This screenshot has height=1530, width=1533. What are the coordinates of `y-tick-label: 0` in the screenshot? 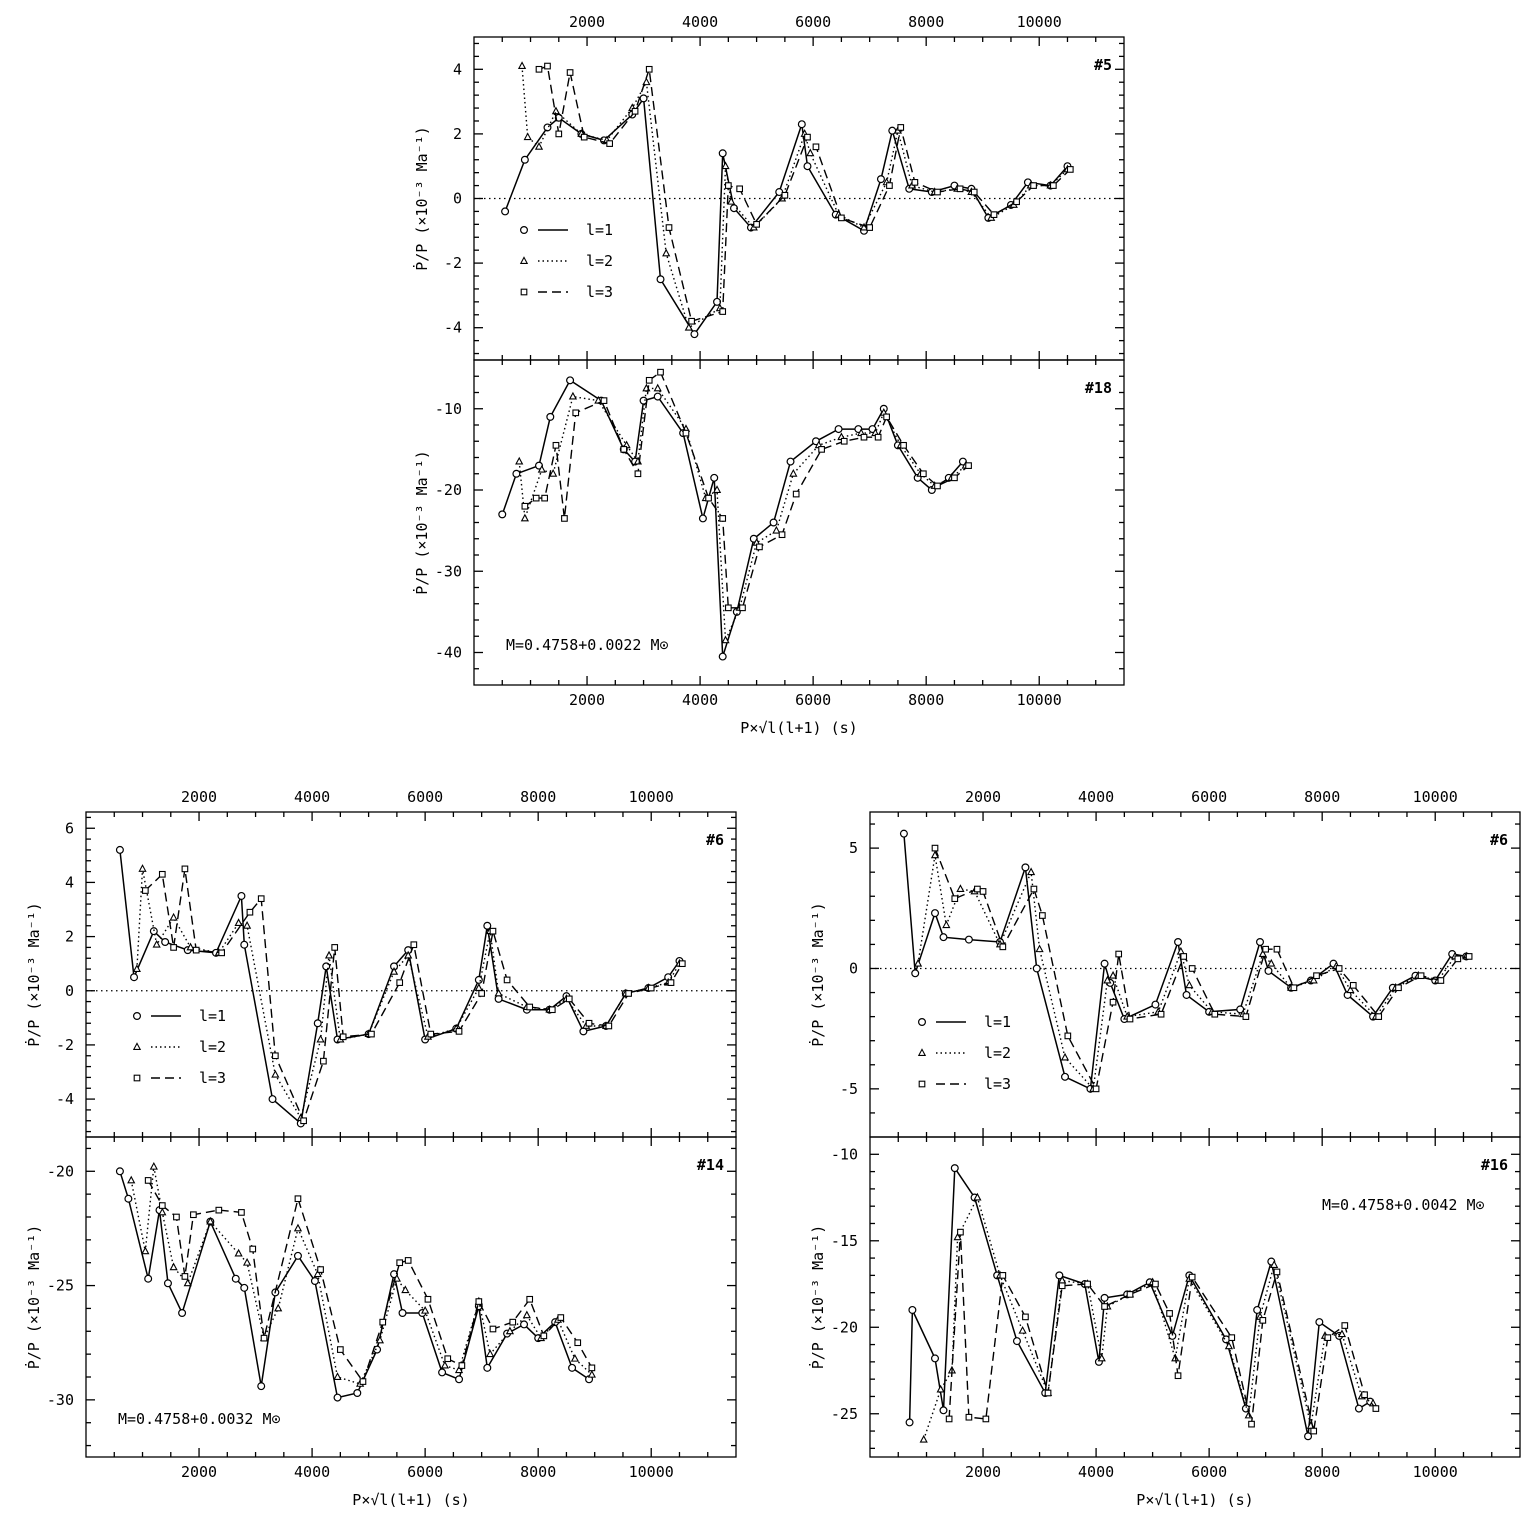 It's located at (457, 199).